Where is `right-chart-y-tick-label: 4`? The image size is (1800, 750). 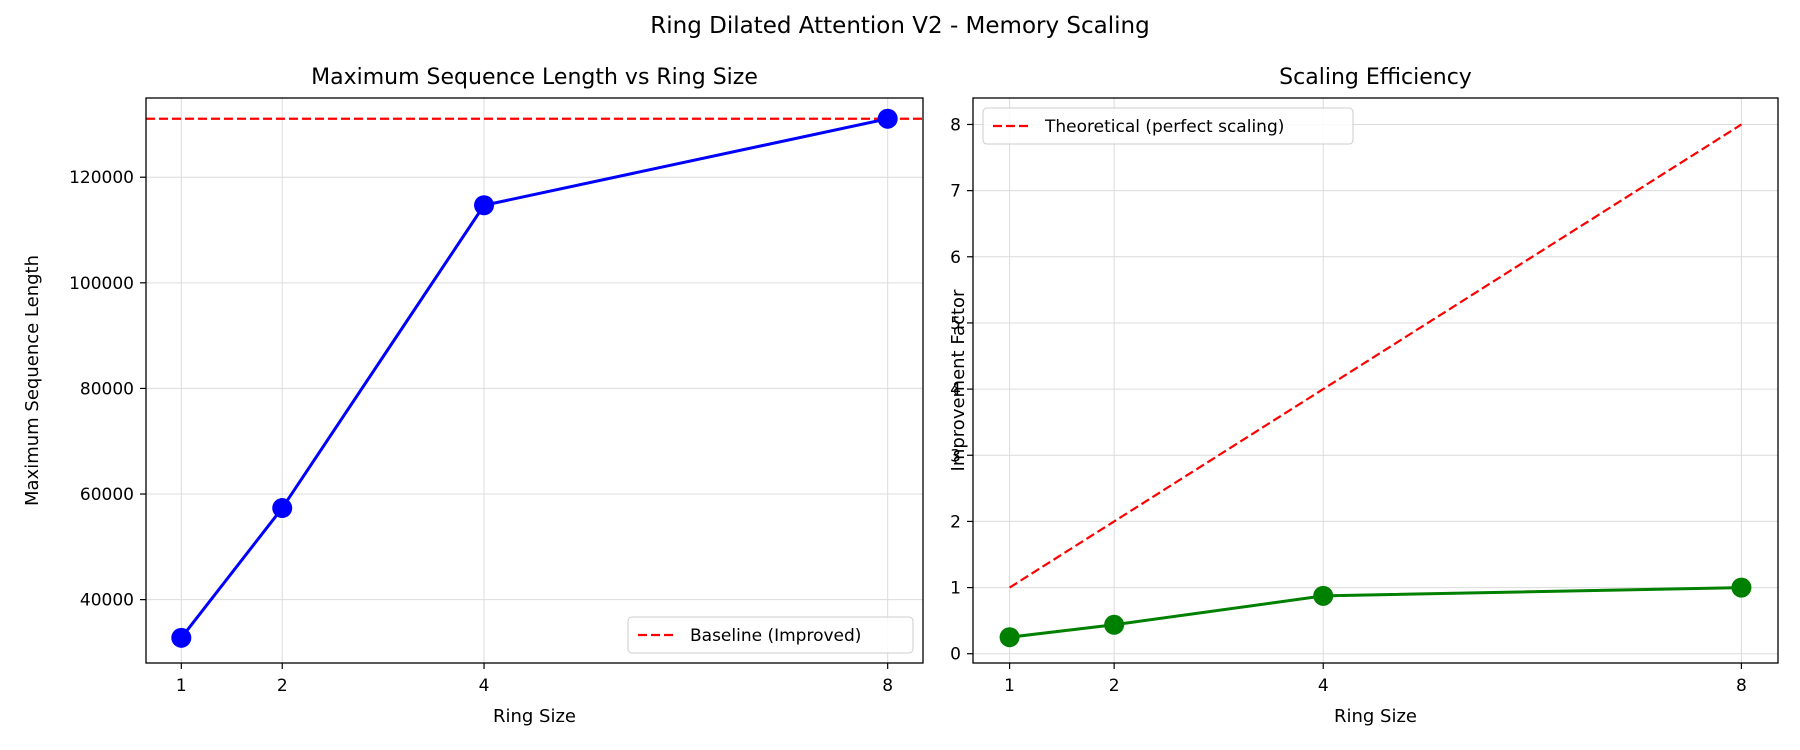 right-chart-y-tick-label: 4 is located at coordinates (955, 390).